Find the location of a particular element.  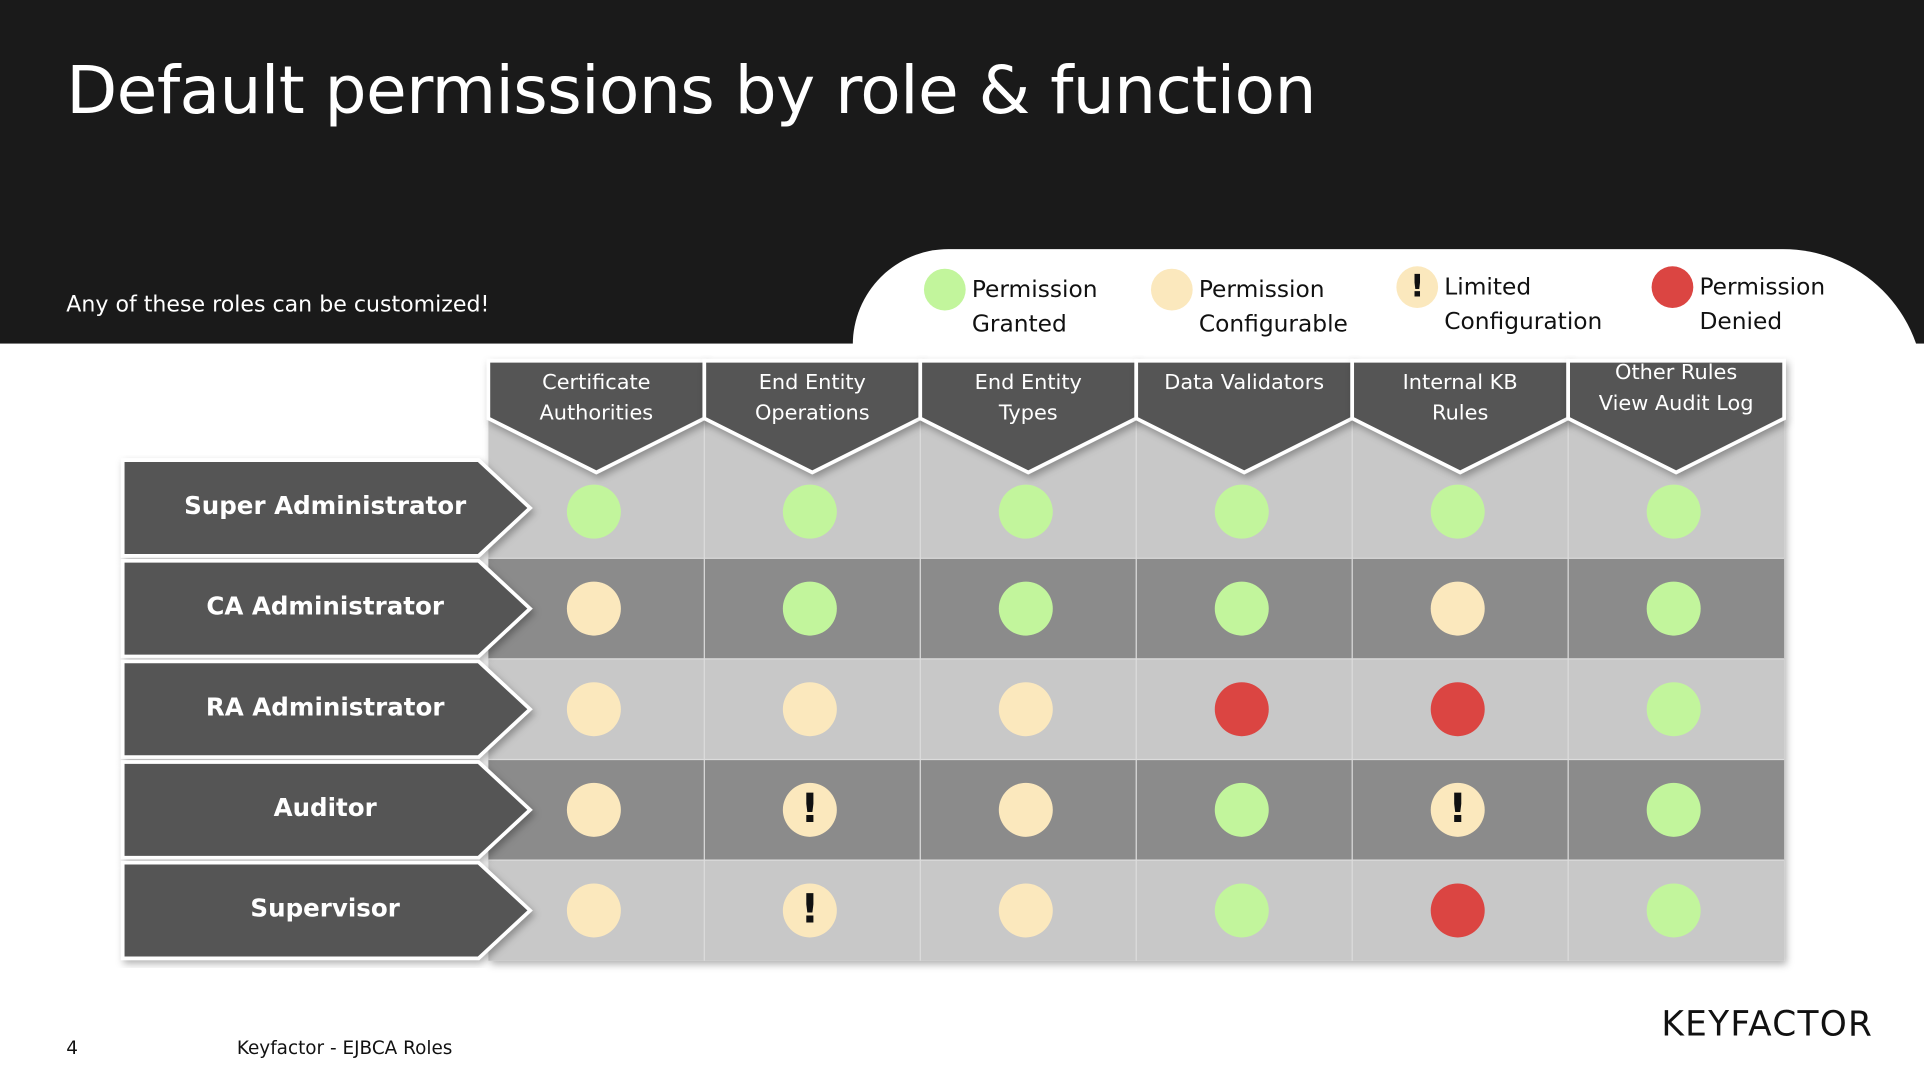

row-header-label: Auditor is located at coordinates (325, 807).